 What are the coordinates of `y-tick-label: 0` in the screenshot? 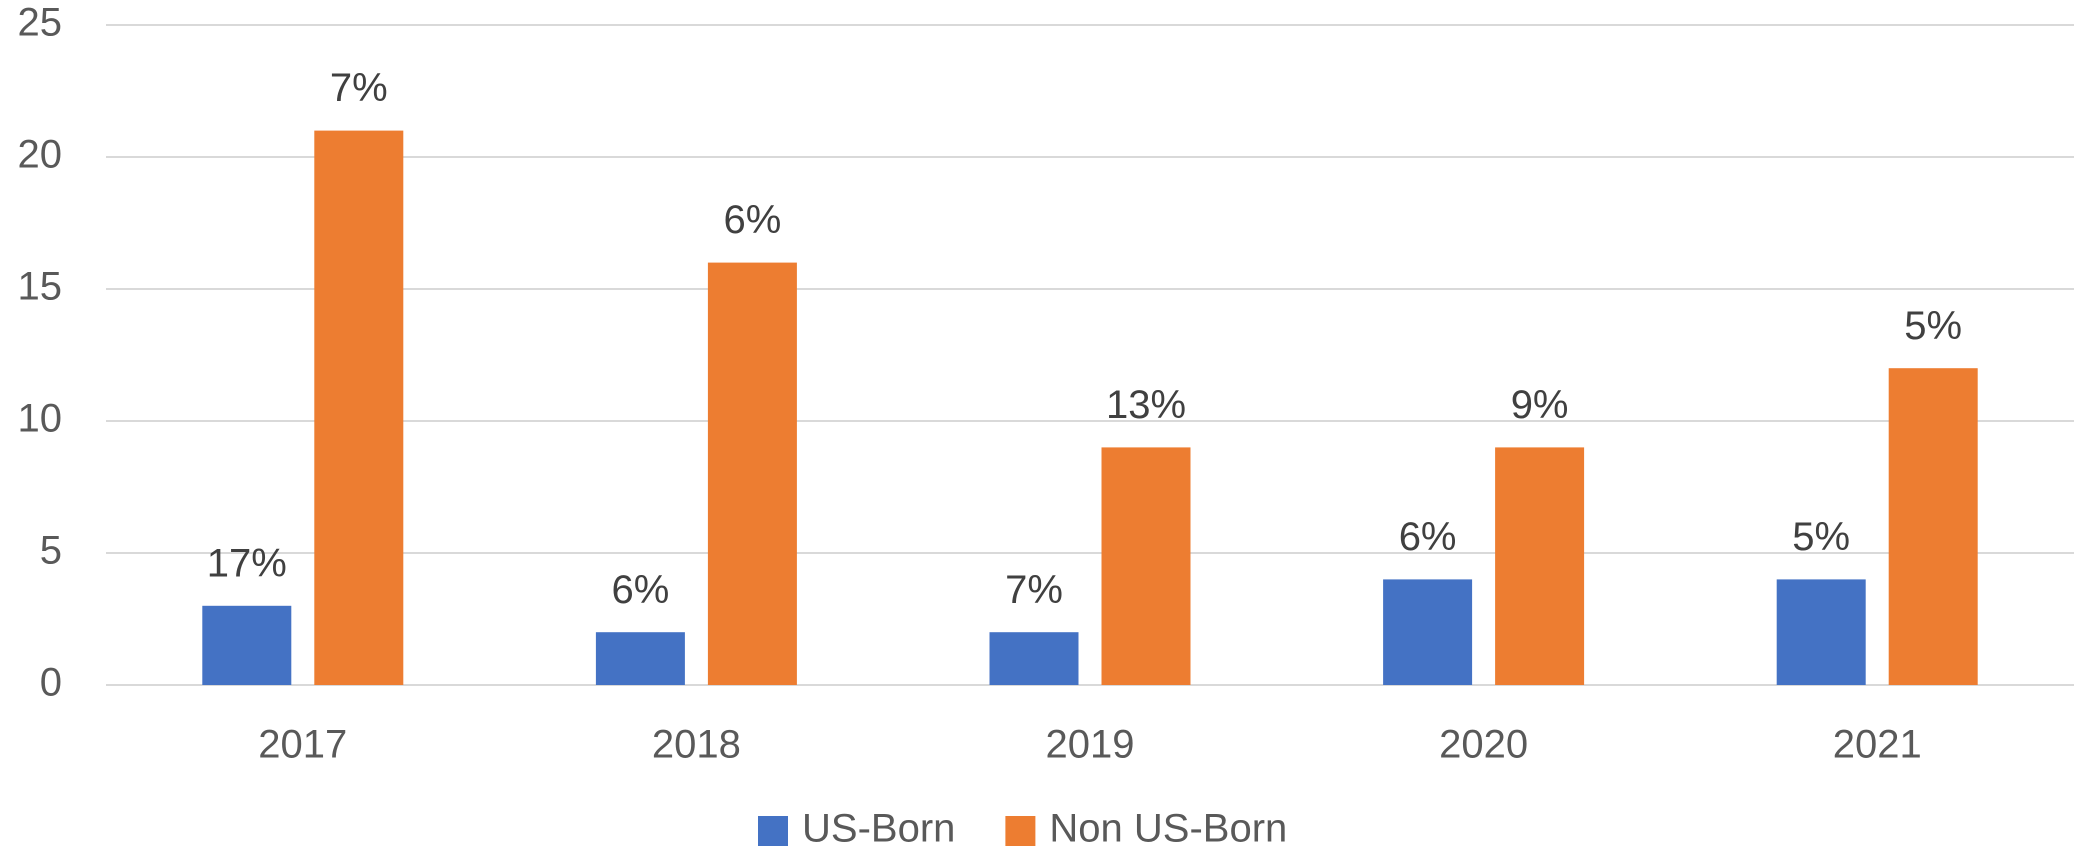 It's located at (51, 683).